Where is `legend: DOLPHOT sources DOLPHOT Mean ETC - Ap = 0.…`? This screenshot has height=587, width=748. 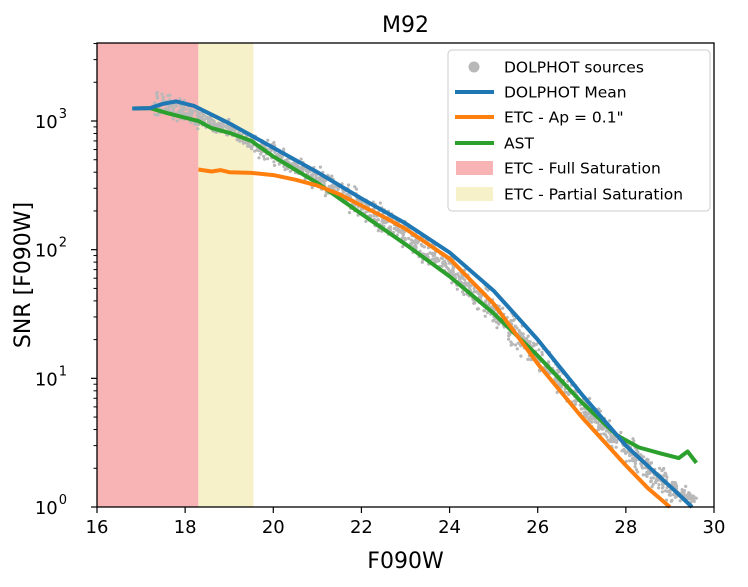
legend: DOLPHOT sources DOLPHOT Mean ETC - Ap = 0.… is located at coordinates (579, 130).